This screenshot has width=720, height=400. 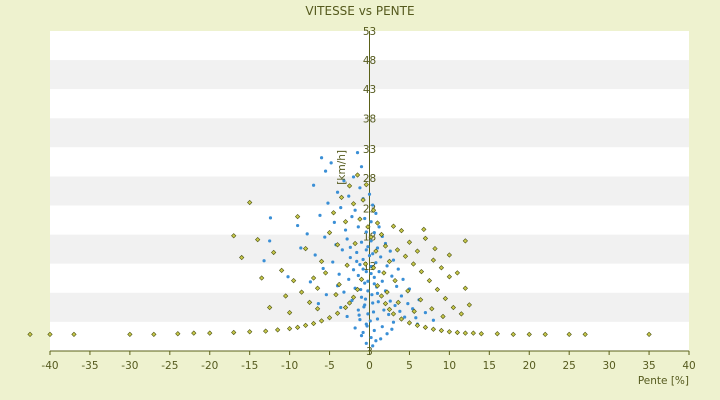 I want to click on x-tick-label: -40, so click(x=49, y=366).